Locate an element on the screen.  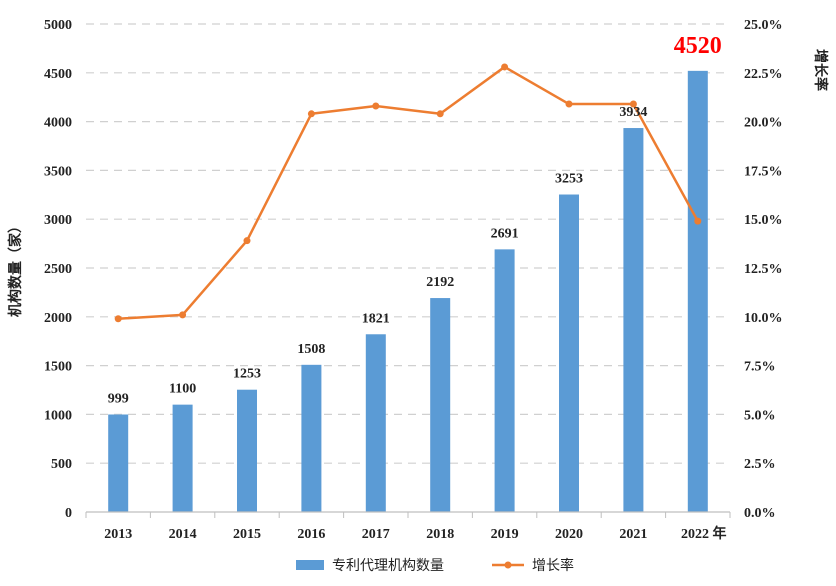
y-axis-ticks: 0 500 1000 1500 2000 2500 3000 3500 4000 4500 5000 is located at coordinates (58, 269).